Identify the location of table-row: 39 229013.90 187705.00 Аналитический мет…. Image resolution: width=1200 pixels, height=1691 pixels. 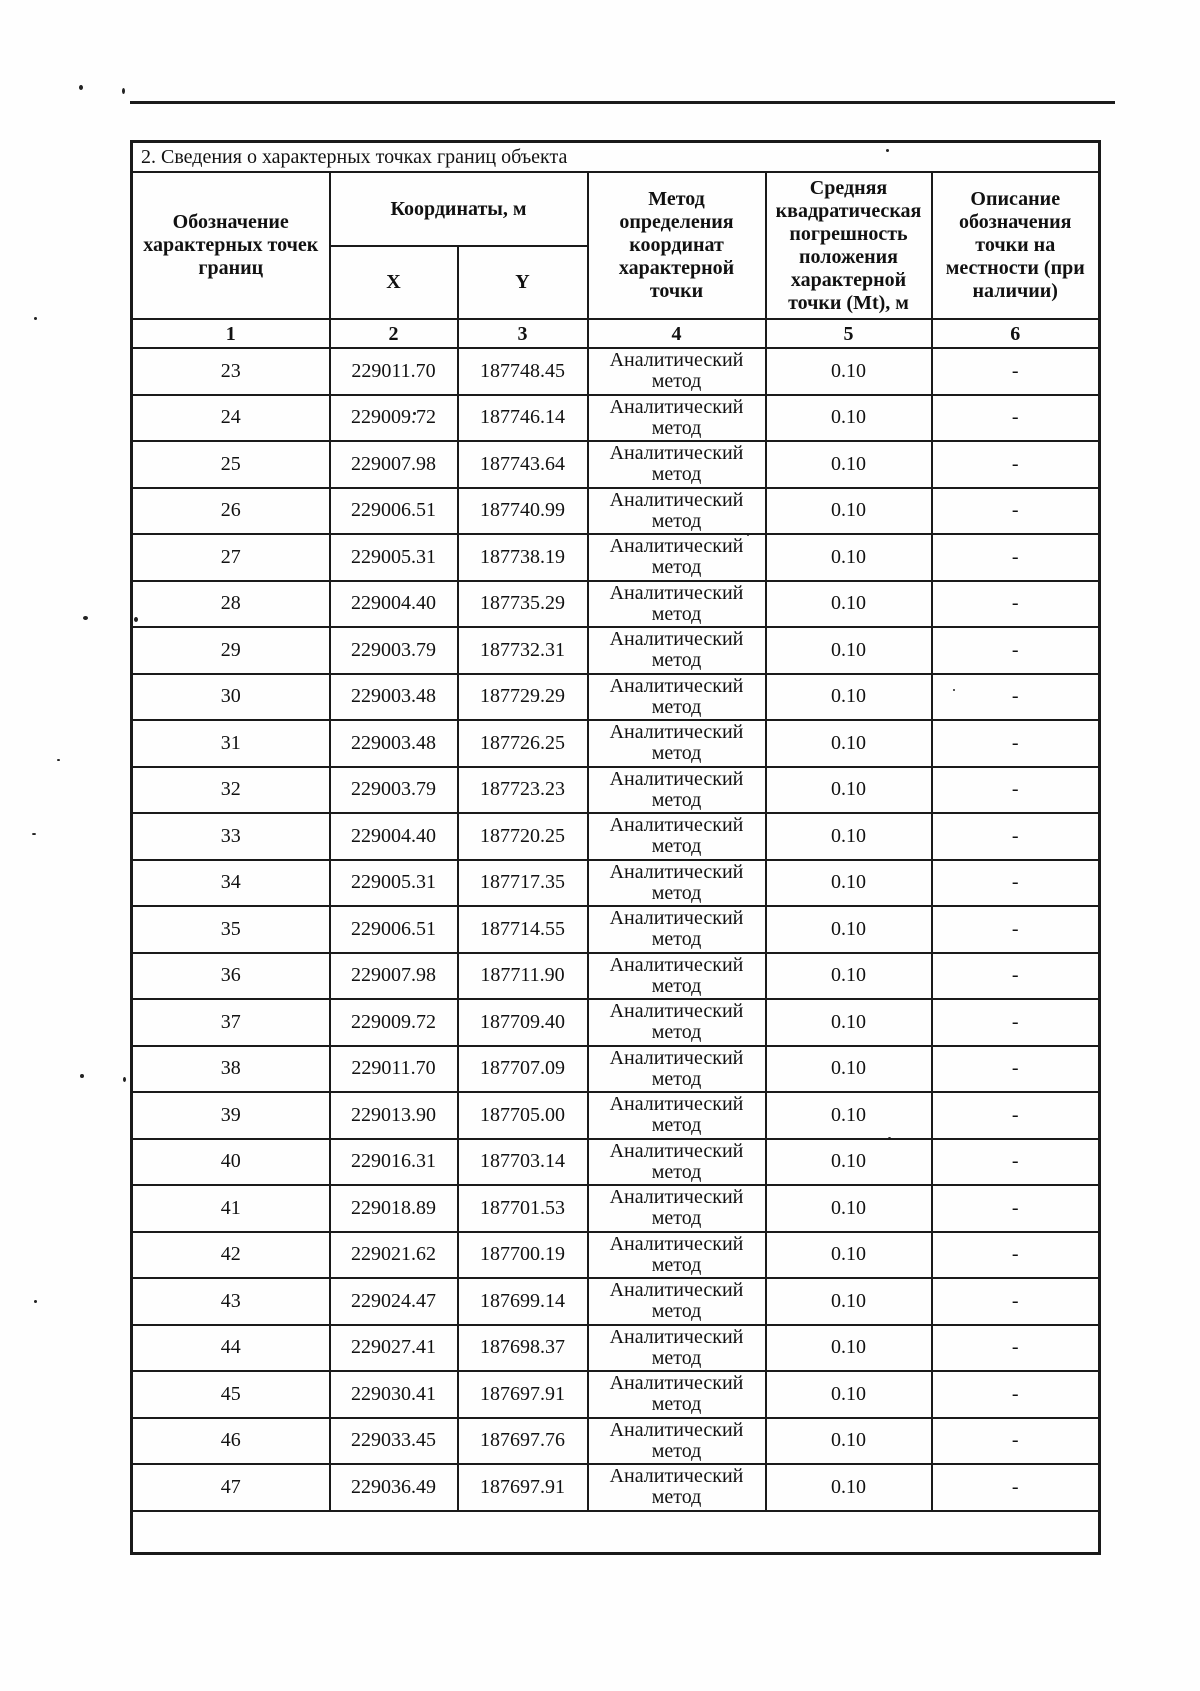
(615, 1115).